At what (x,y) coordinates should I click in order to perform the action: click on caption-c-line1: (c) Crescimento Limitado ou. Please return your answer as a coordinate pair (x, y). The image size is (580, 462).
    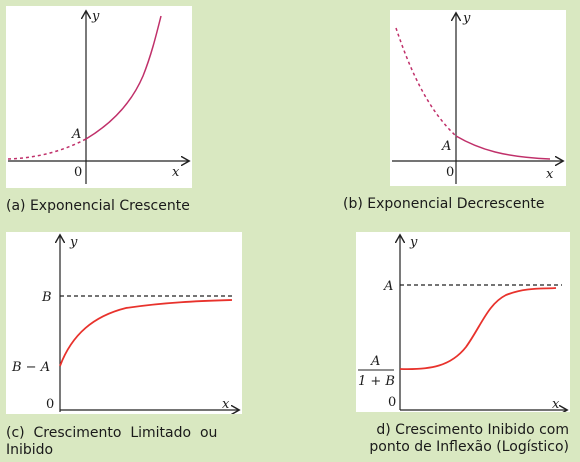
    Looking at the image, I should click on (112, 433).